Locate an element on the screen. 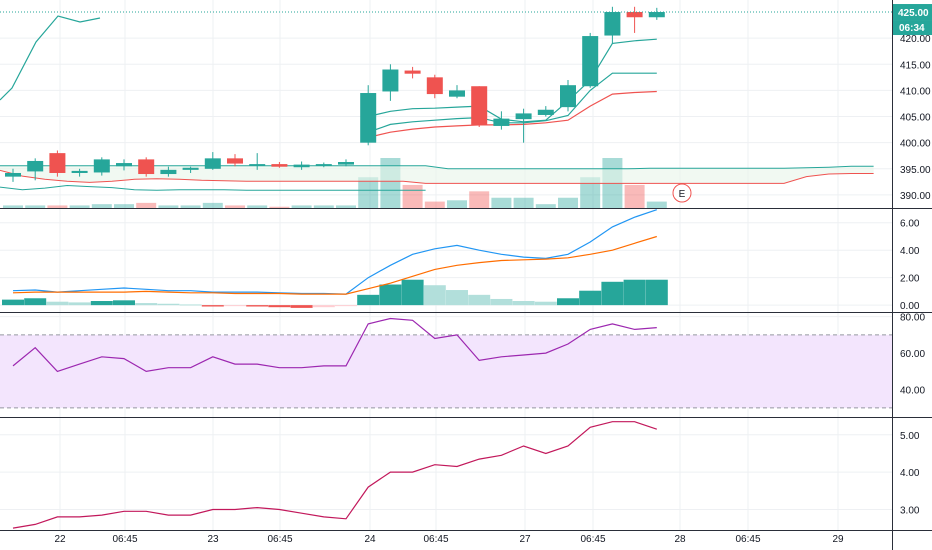 The width and height of the screenshot is (932, 550). price-tick-label: 395.00 is located at coordinates (915, 170).